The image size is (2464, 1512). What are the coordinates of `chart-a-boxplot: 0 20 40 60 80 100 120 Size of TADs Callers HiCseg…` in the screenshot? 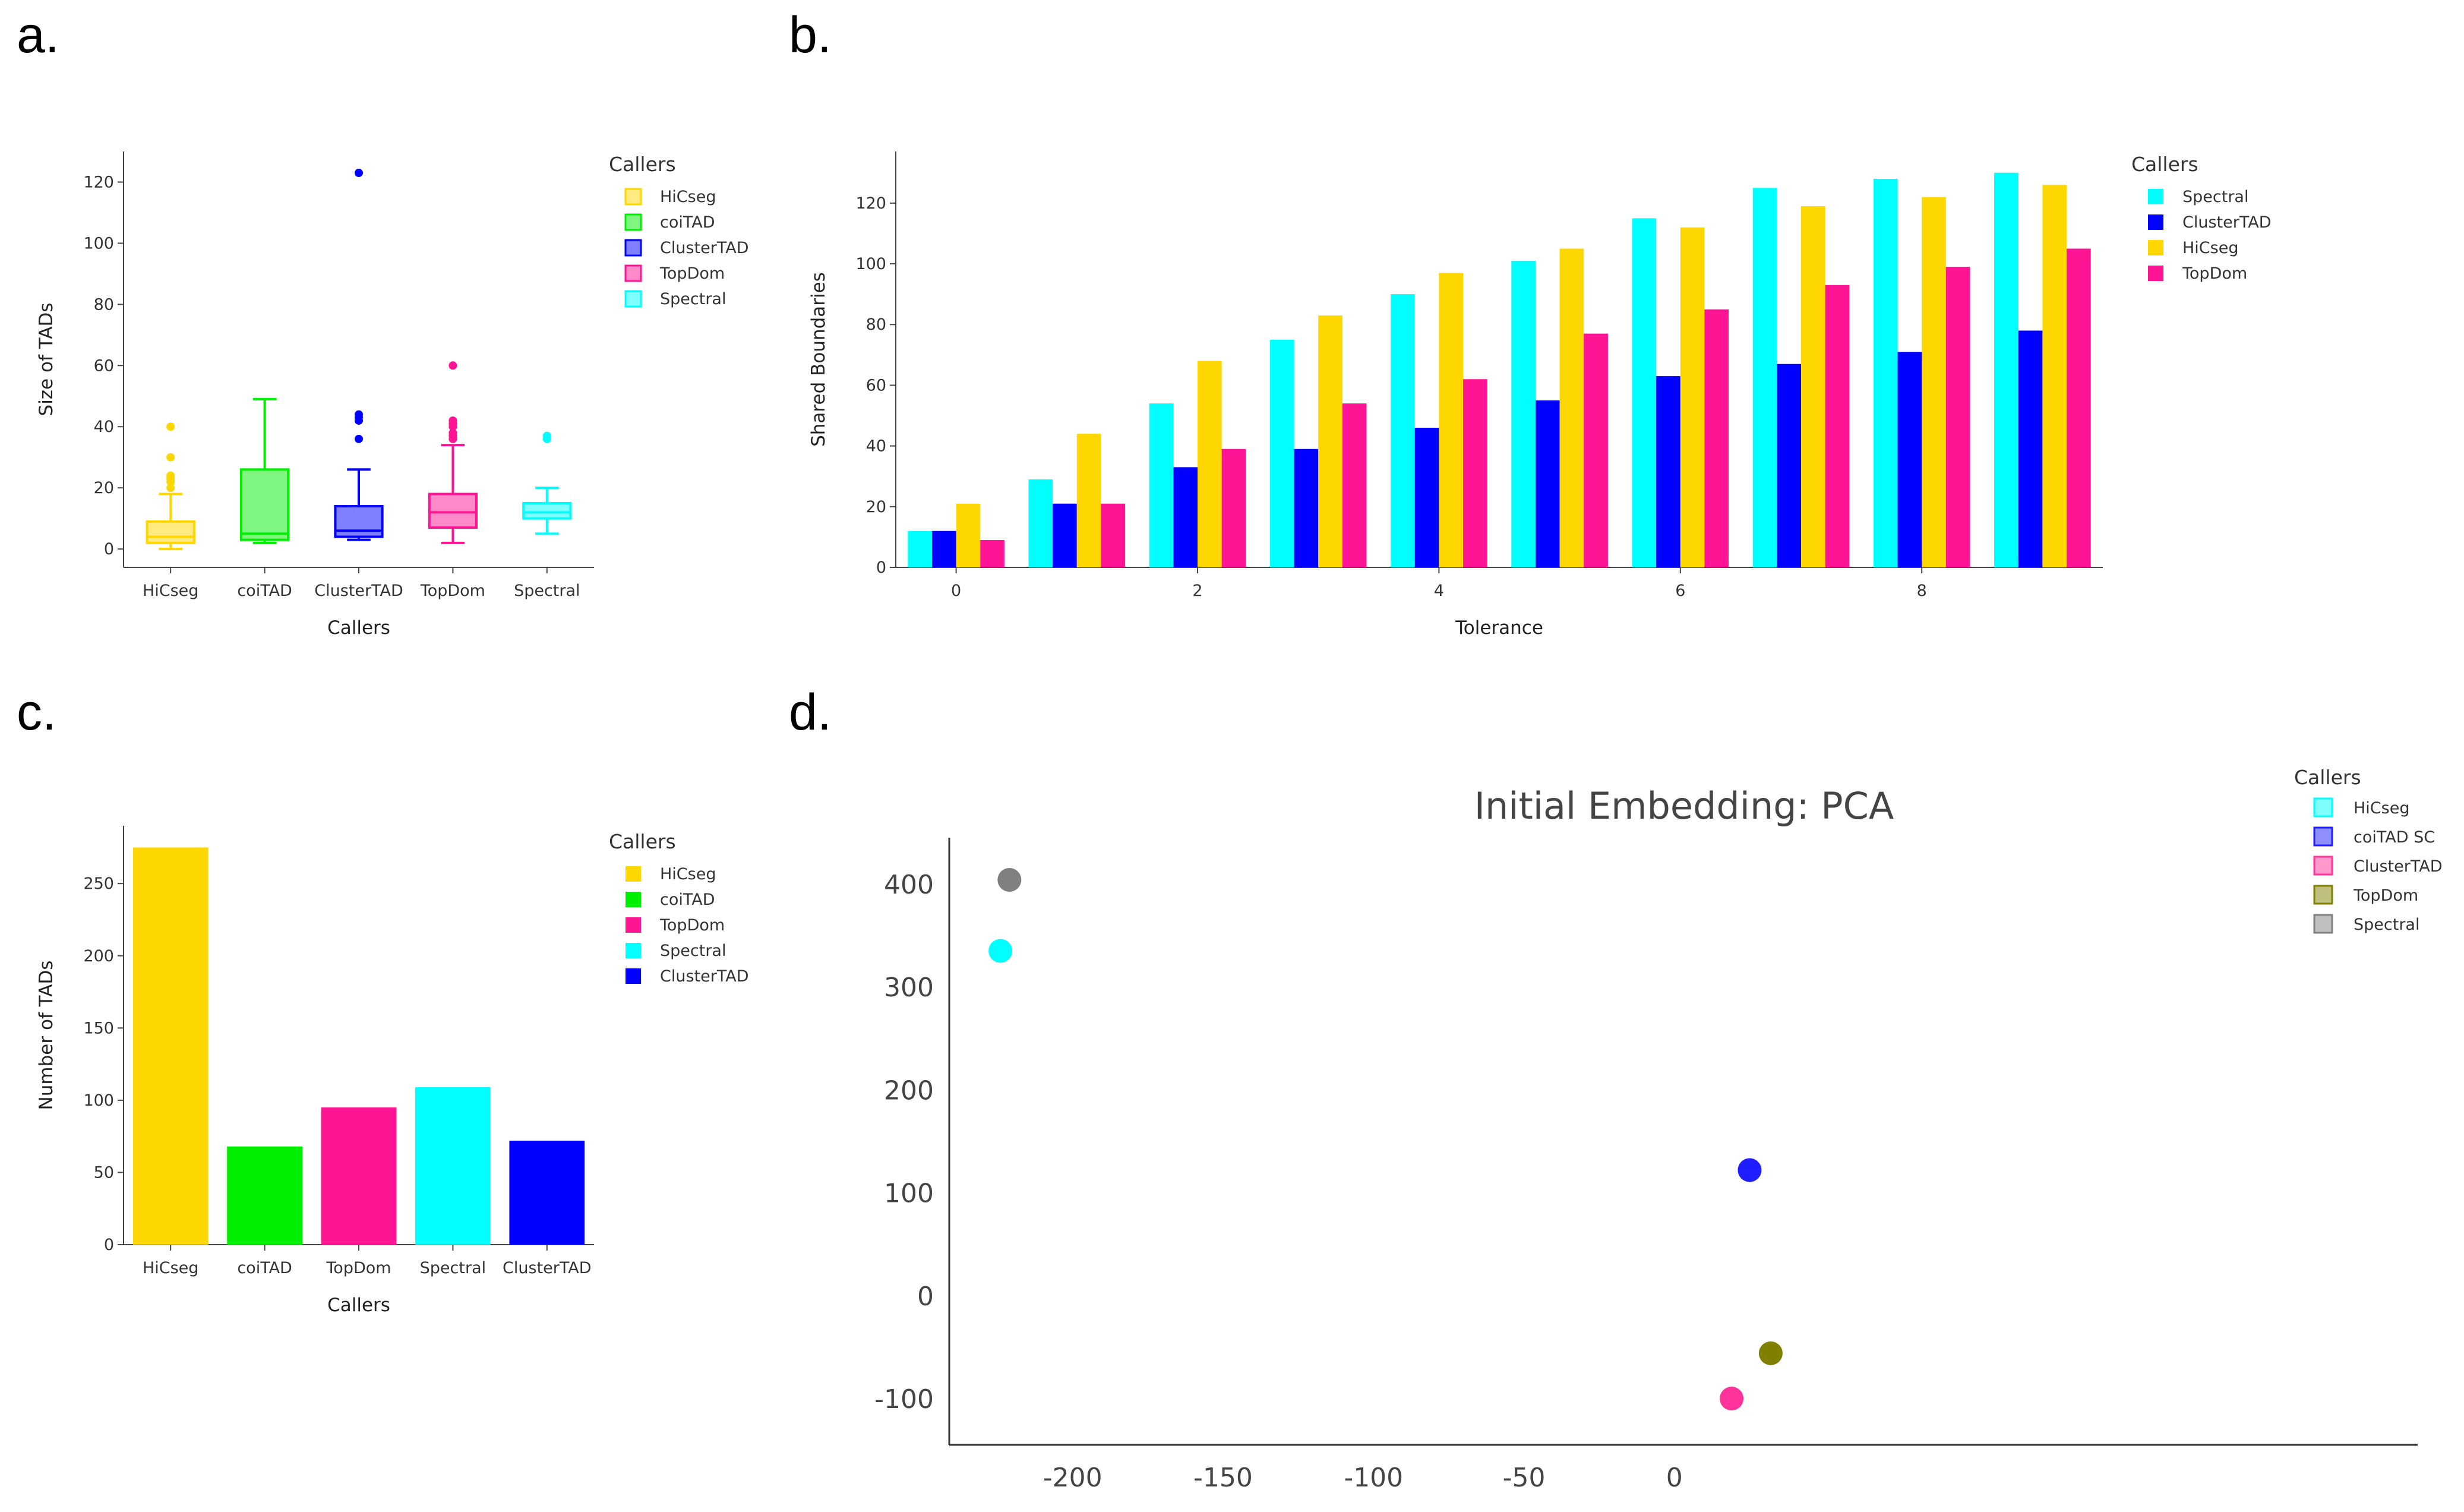 It's located at (393, 395).